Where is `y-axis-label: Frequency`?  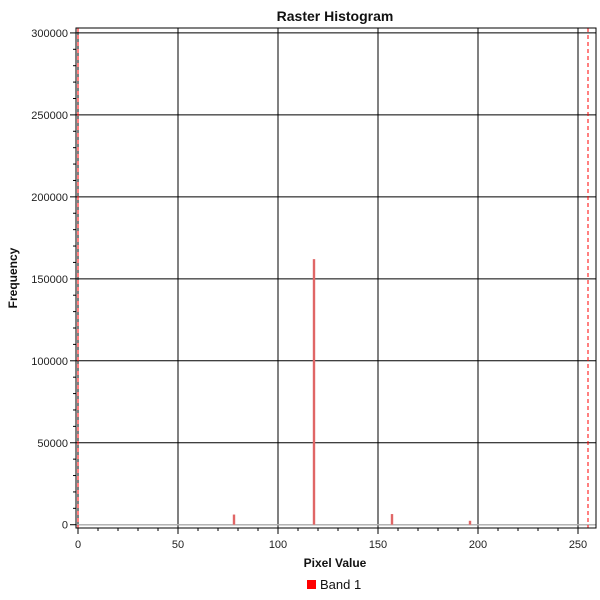
y-axis-label: Frequency is located at coordinates (13, 277).